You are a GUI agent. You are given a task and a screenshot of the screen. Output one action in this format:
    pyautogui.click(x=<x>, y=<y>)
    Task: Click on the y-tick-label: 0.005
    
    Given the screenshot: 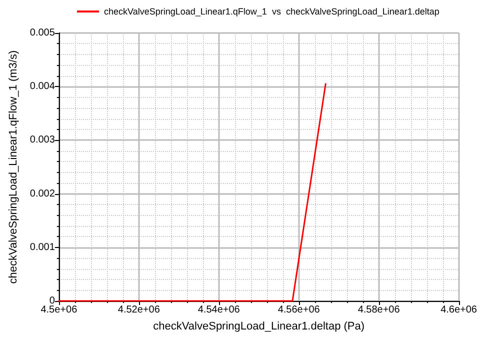 What is the action you would take?
    pyautogui.click(x=43, y=33)
    